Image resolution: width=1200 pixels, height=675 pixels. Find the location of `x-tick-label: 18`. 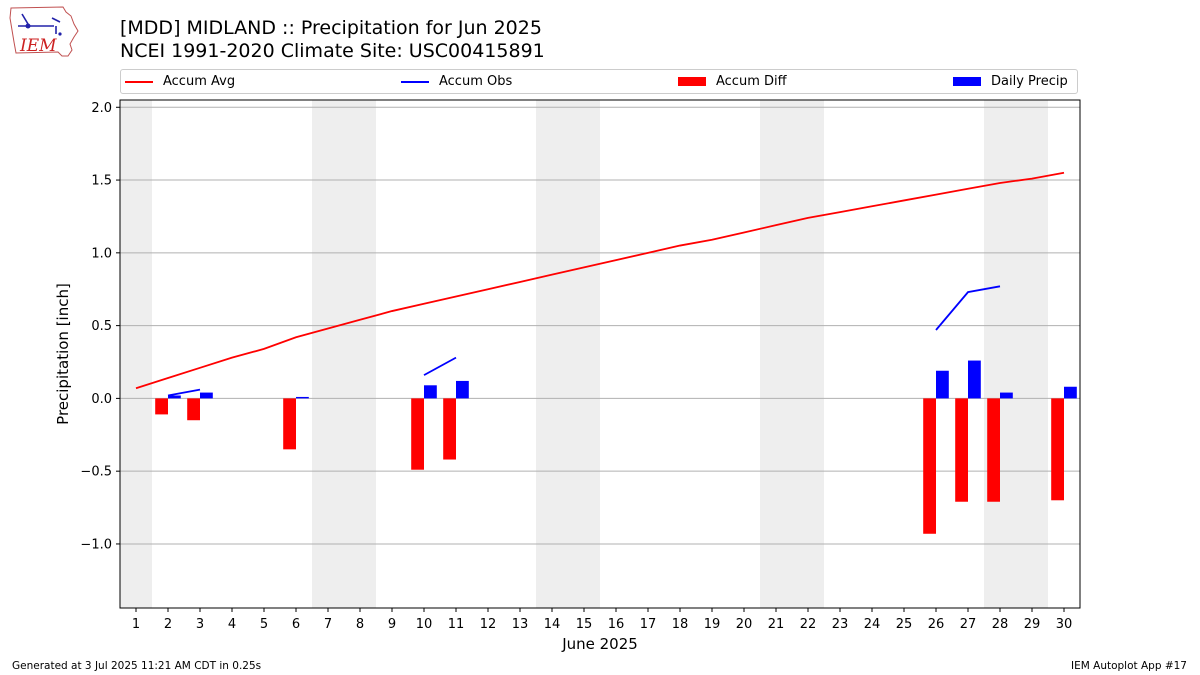

x-tick-label: 18 is located at coordinates (680, 624).